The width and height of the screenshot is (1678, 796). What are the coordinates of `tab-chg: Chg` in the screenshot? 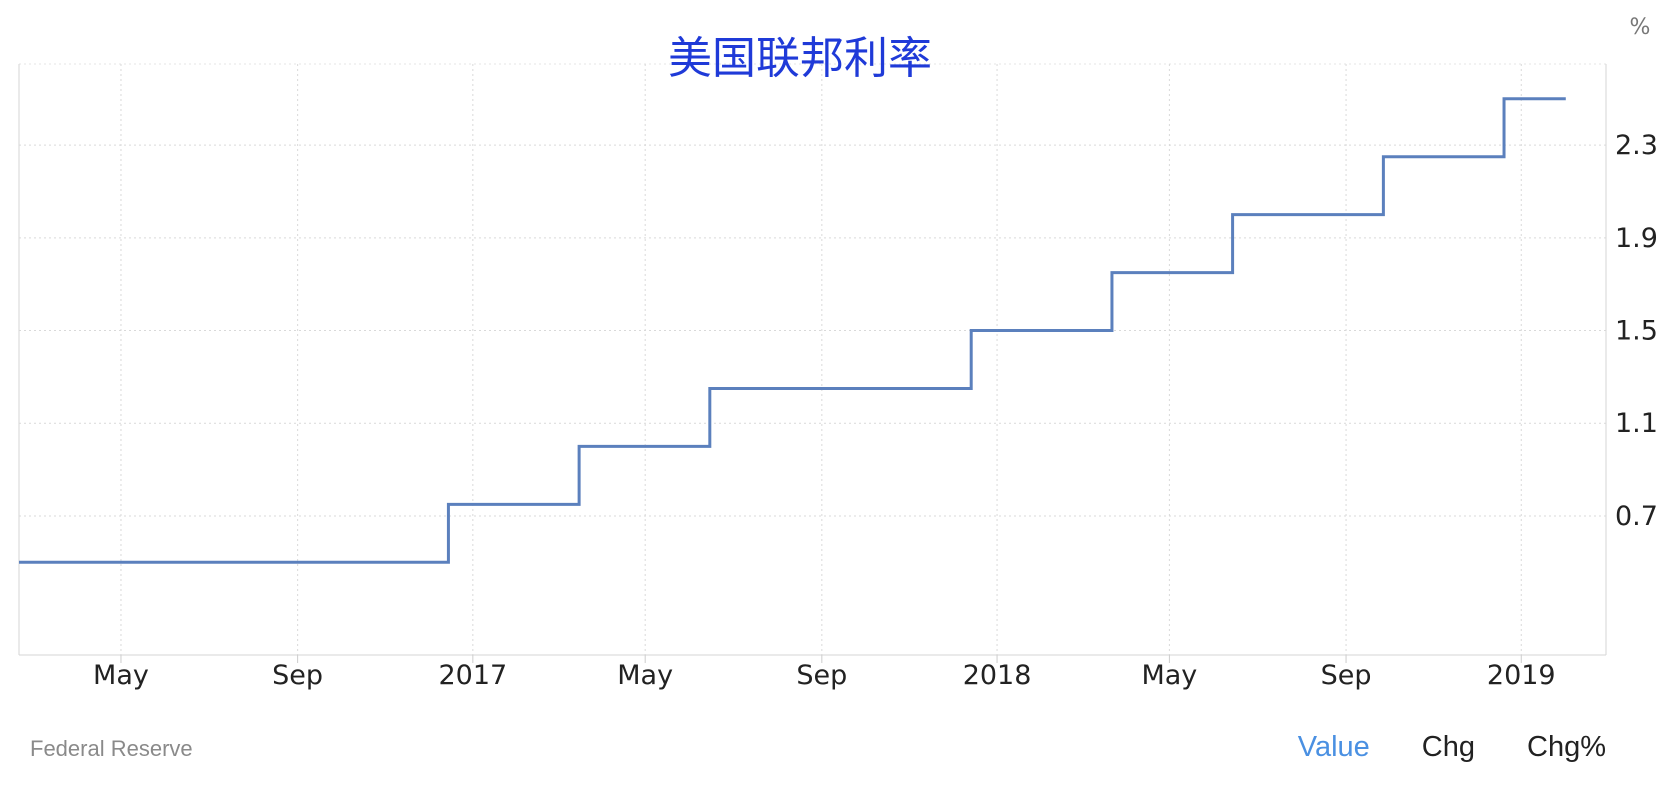 It's located at (1448, 747).